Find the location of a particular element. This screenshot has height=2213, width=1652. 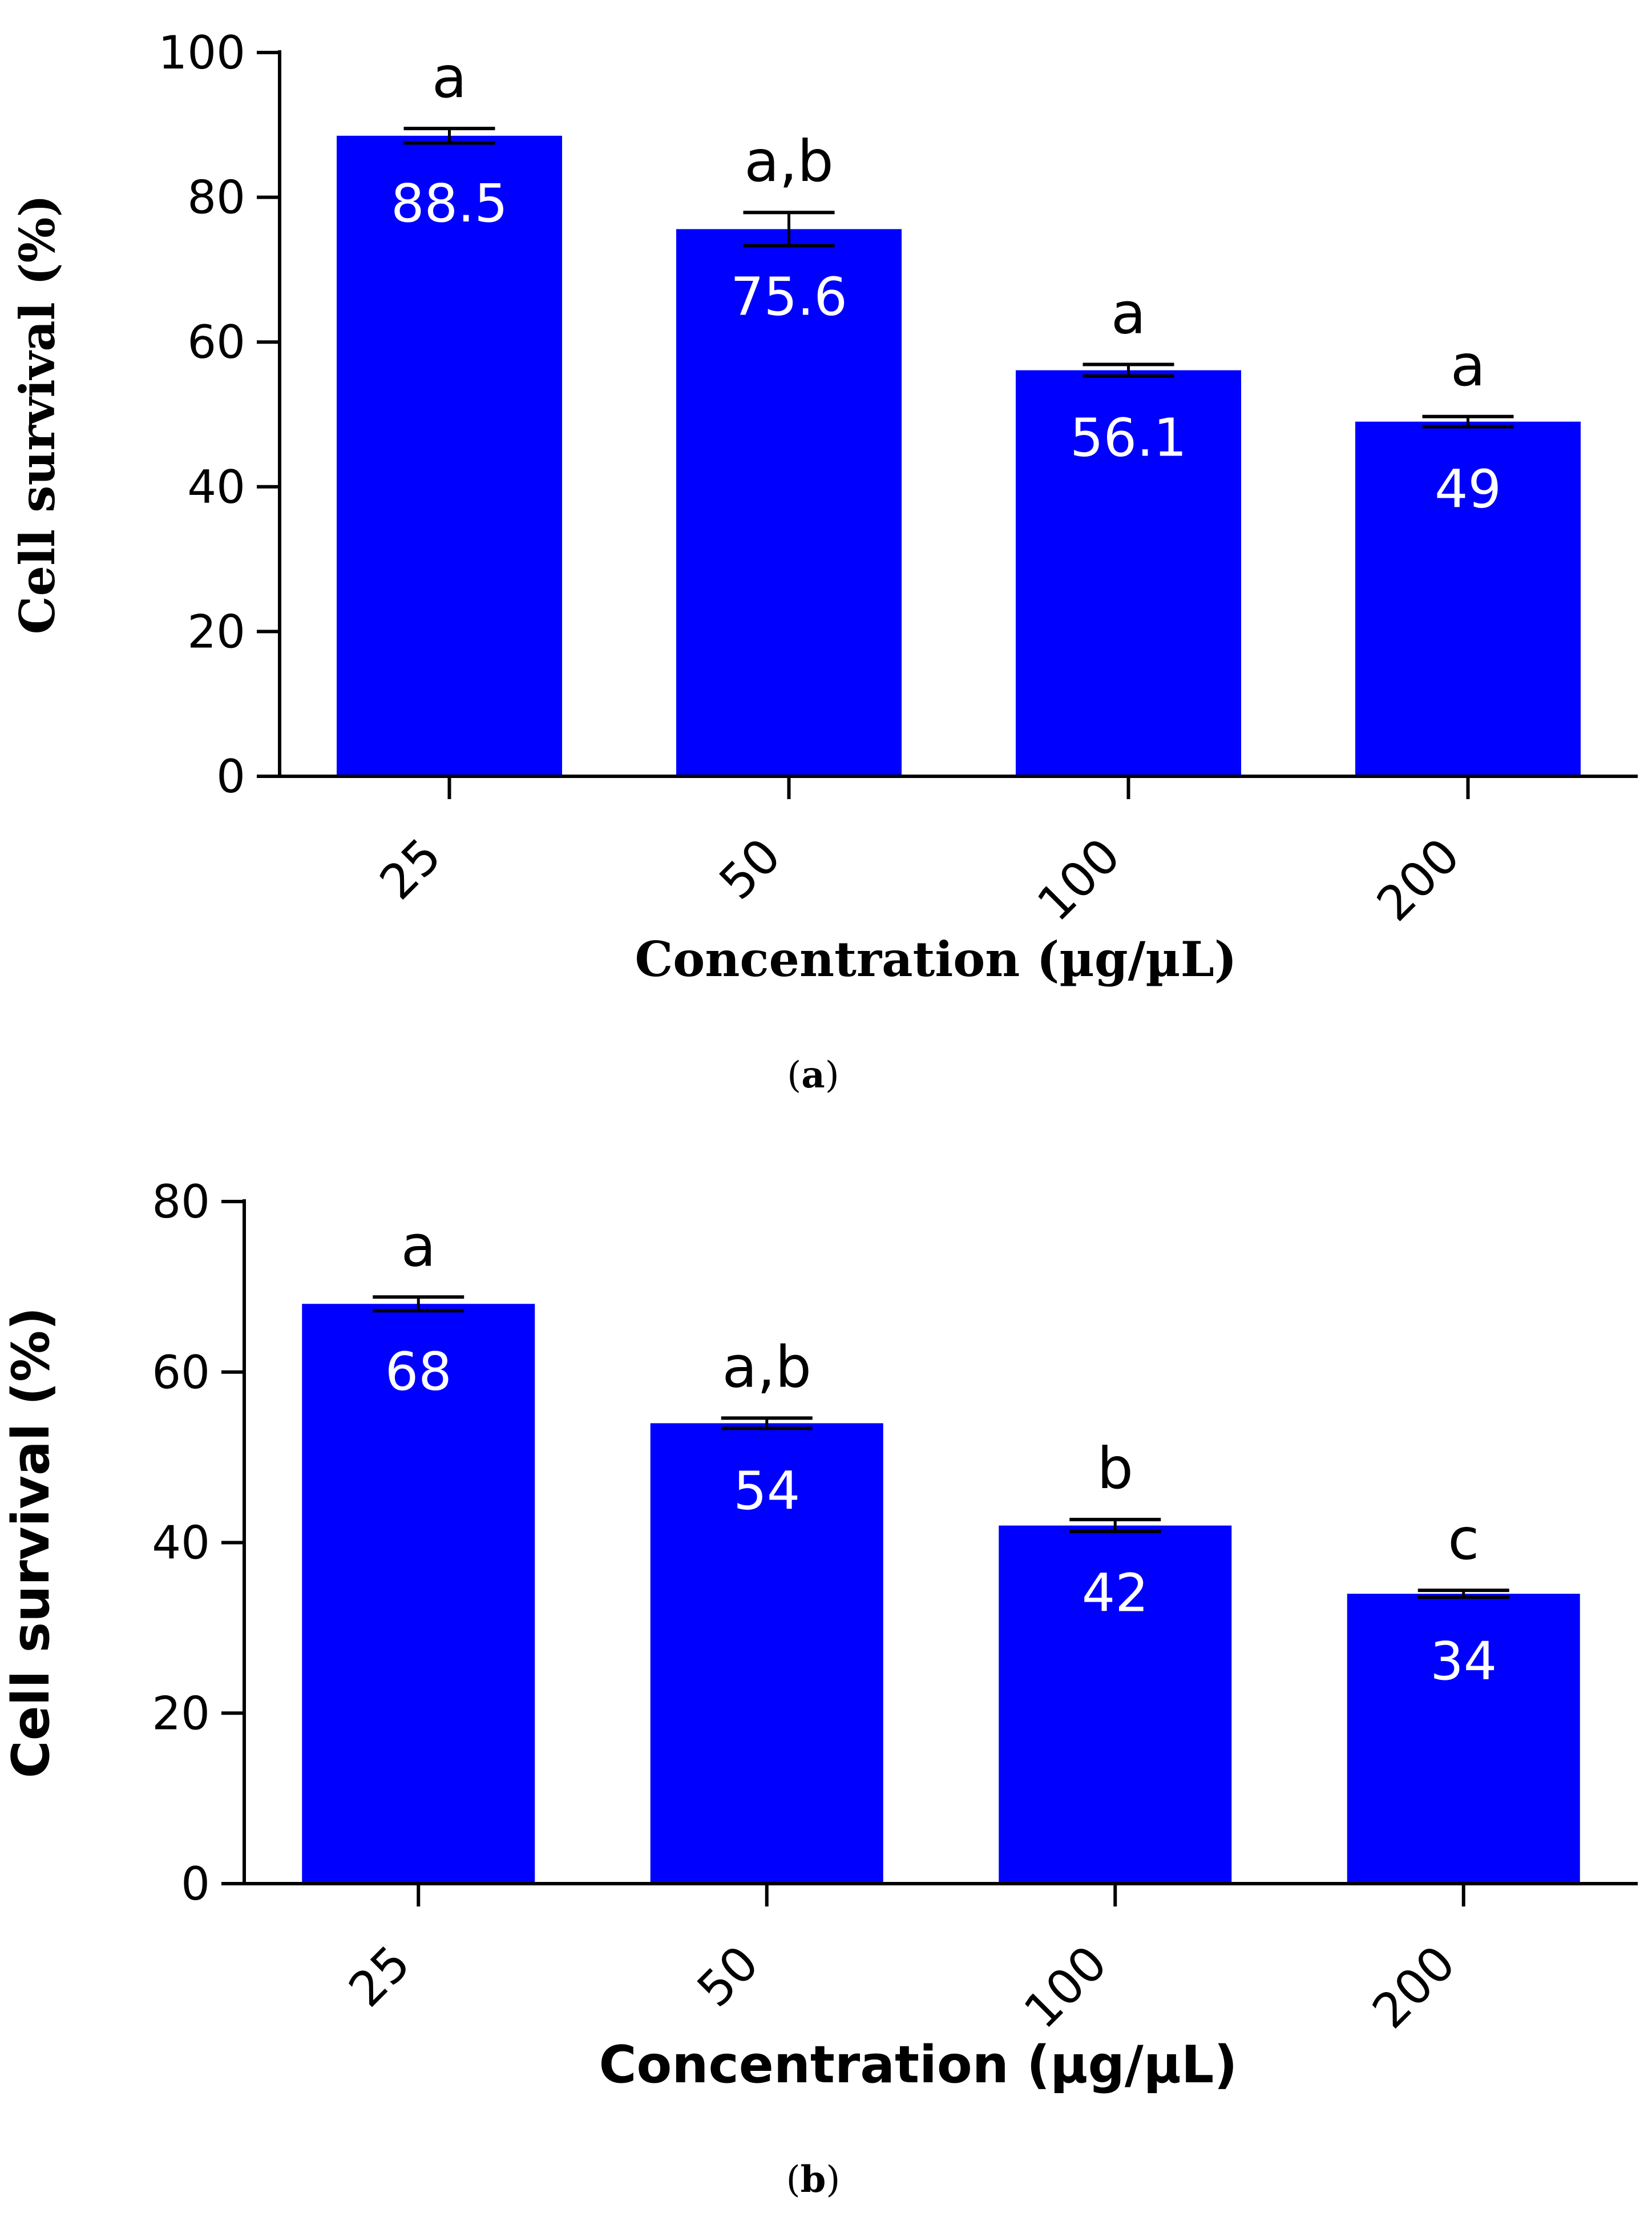

y-tick-label: 100 is located at coordinates (201, 52).